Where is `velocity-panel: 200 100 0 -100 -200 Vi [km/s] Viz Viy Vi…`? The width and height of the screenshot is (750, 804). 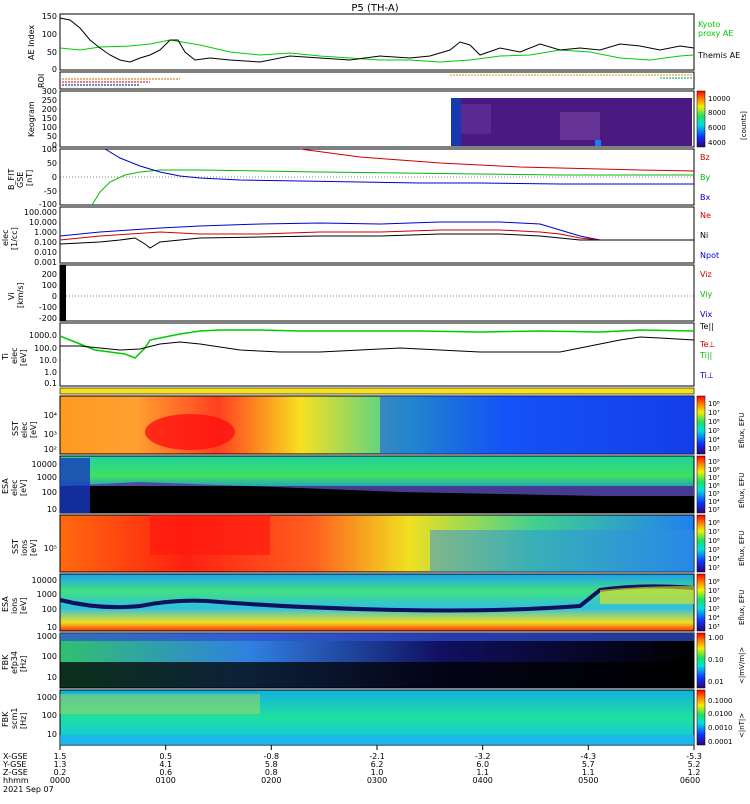
velocity-panel: 200 100 0 -100 -200 Vi [km/s] Viz Viy Vi… is located at coordinates (360, 293).